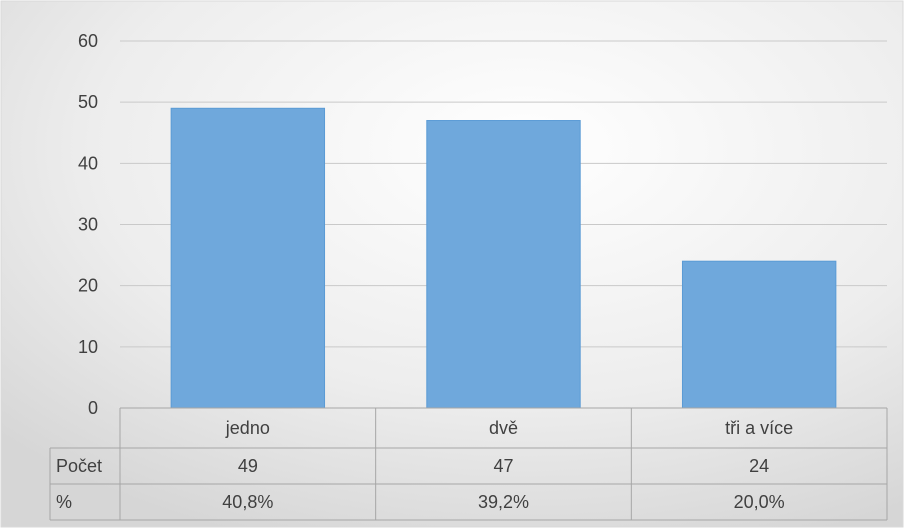 Image resolution: width=904 pixels, height=528 pixels. I want to click on y-tick-label: 10, so click(88, 347).